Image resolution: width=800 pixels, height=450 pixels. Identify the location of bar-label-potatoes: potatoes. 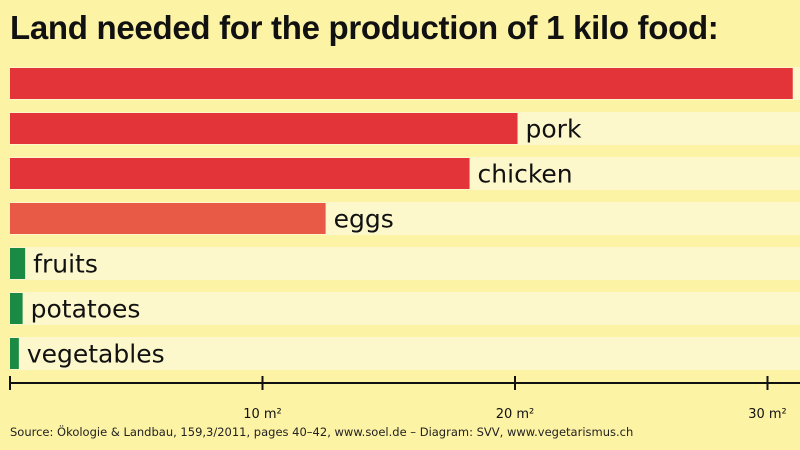
(86, 309).